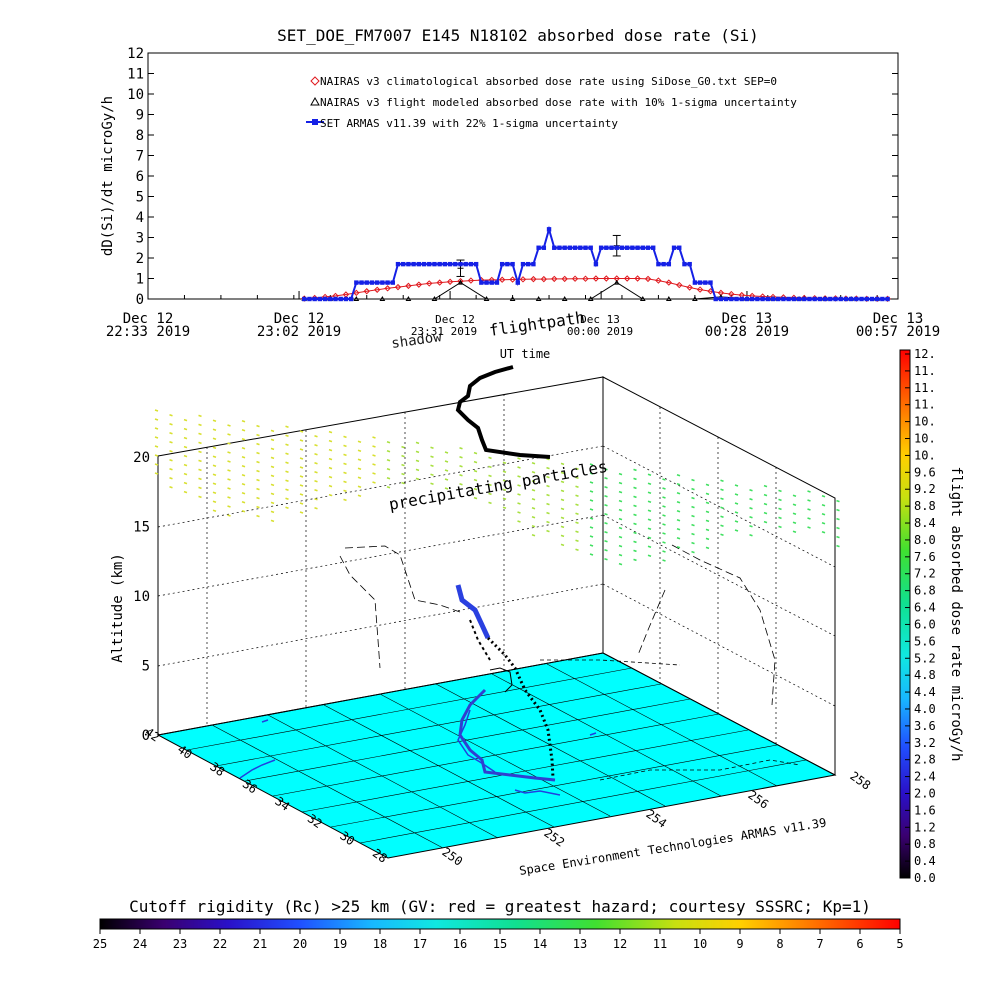  Describe the element at coordinates (497, 487) in the screenshot. I see `precipitating-particles` at that location.